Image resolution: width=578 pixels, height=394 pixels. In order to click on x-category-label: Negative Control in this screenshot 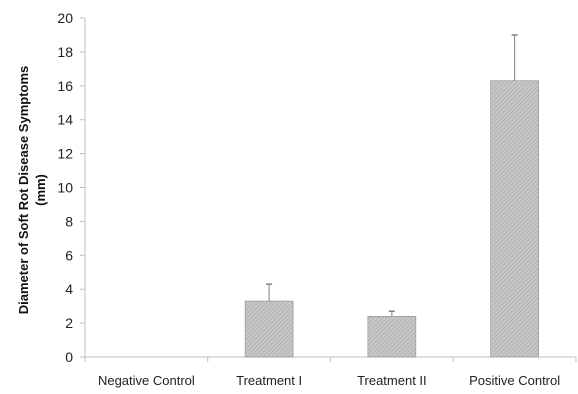, I will do `click(146, 380)`.